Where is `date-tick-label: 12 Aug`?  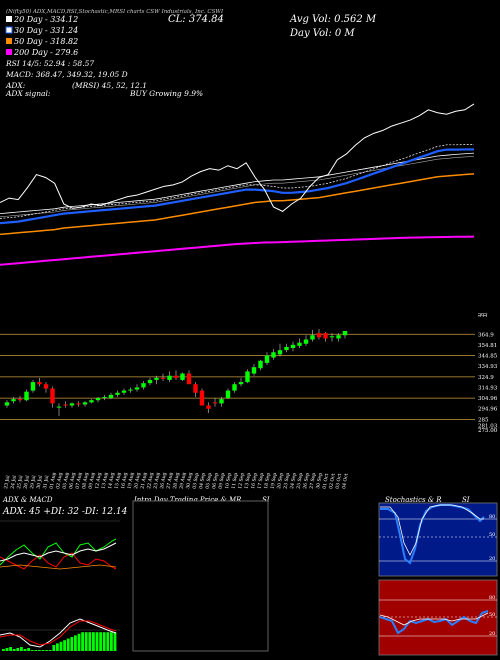 date-tick-label: 12 Aug is located at coordinates (98, 480).